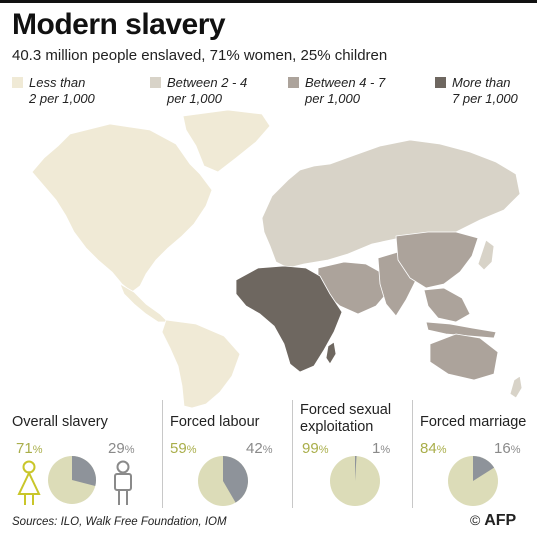 The height and width of the screenshot is (537, 537). Describe the element at coordinates (123, 482) in the screenshot. I see `male-figure-icon` at that location.